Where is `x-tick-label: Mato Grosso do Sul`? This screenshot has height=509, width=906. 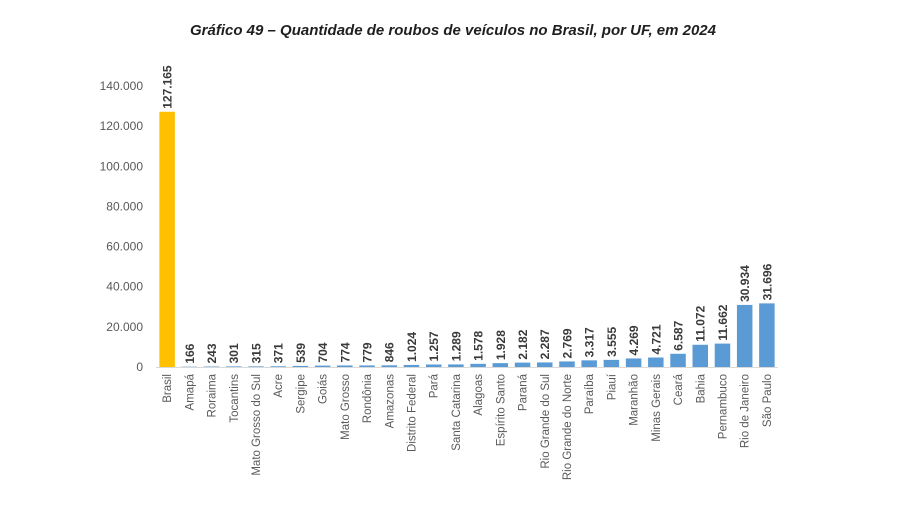 x-tick-label: Mato Grosso do Sul is located at coordinates (257, 425).